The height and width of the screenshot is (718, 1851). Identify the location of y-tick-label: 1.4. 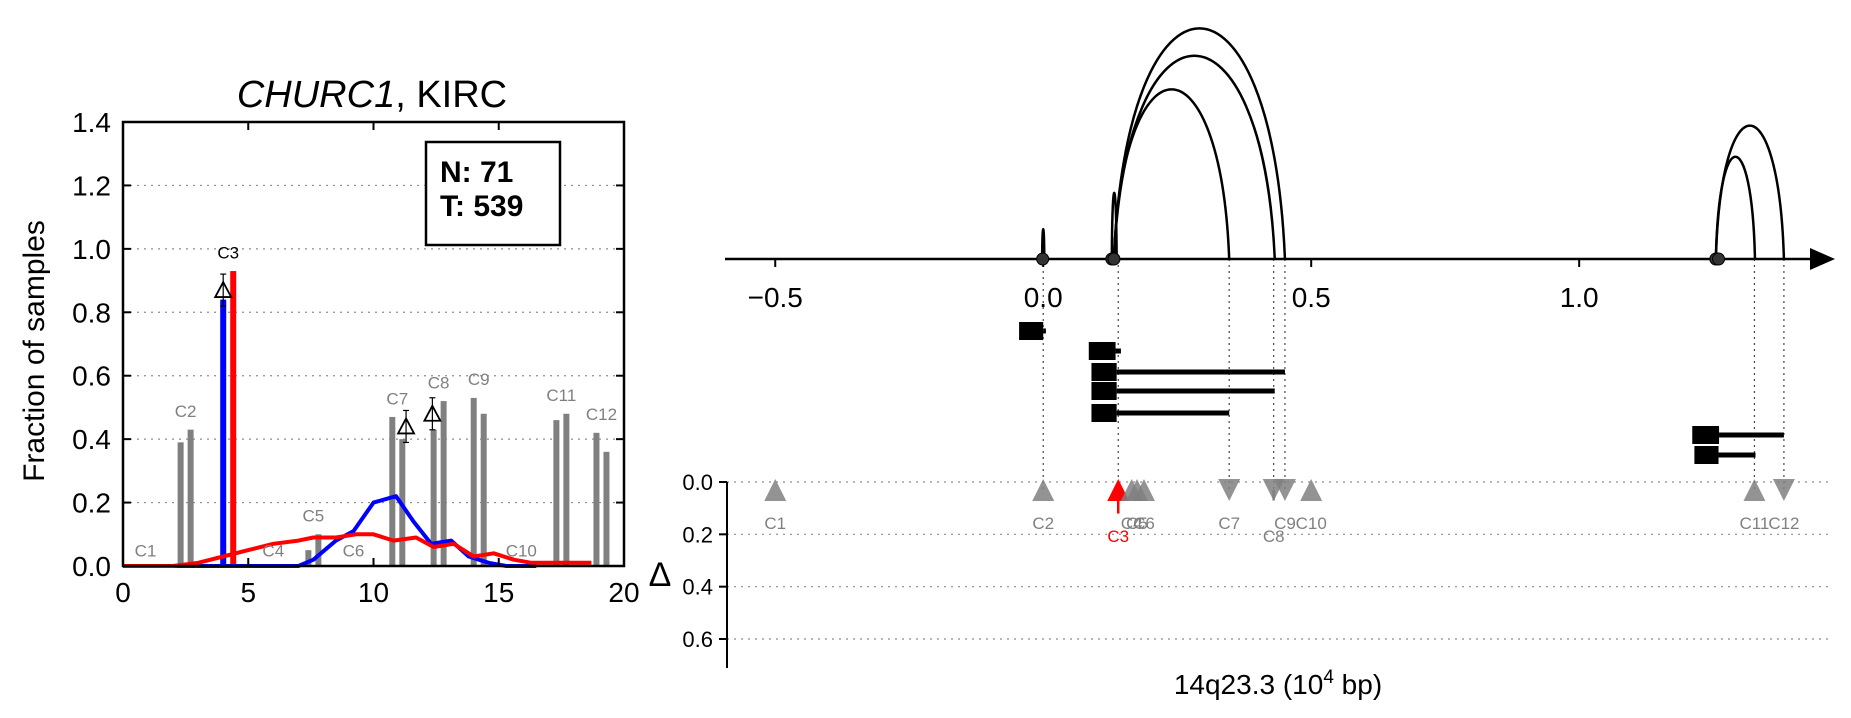
(91, 122).